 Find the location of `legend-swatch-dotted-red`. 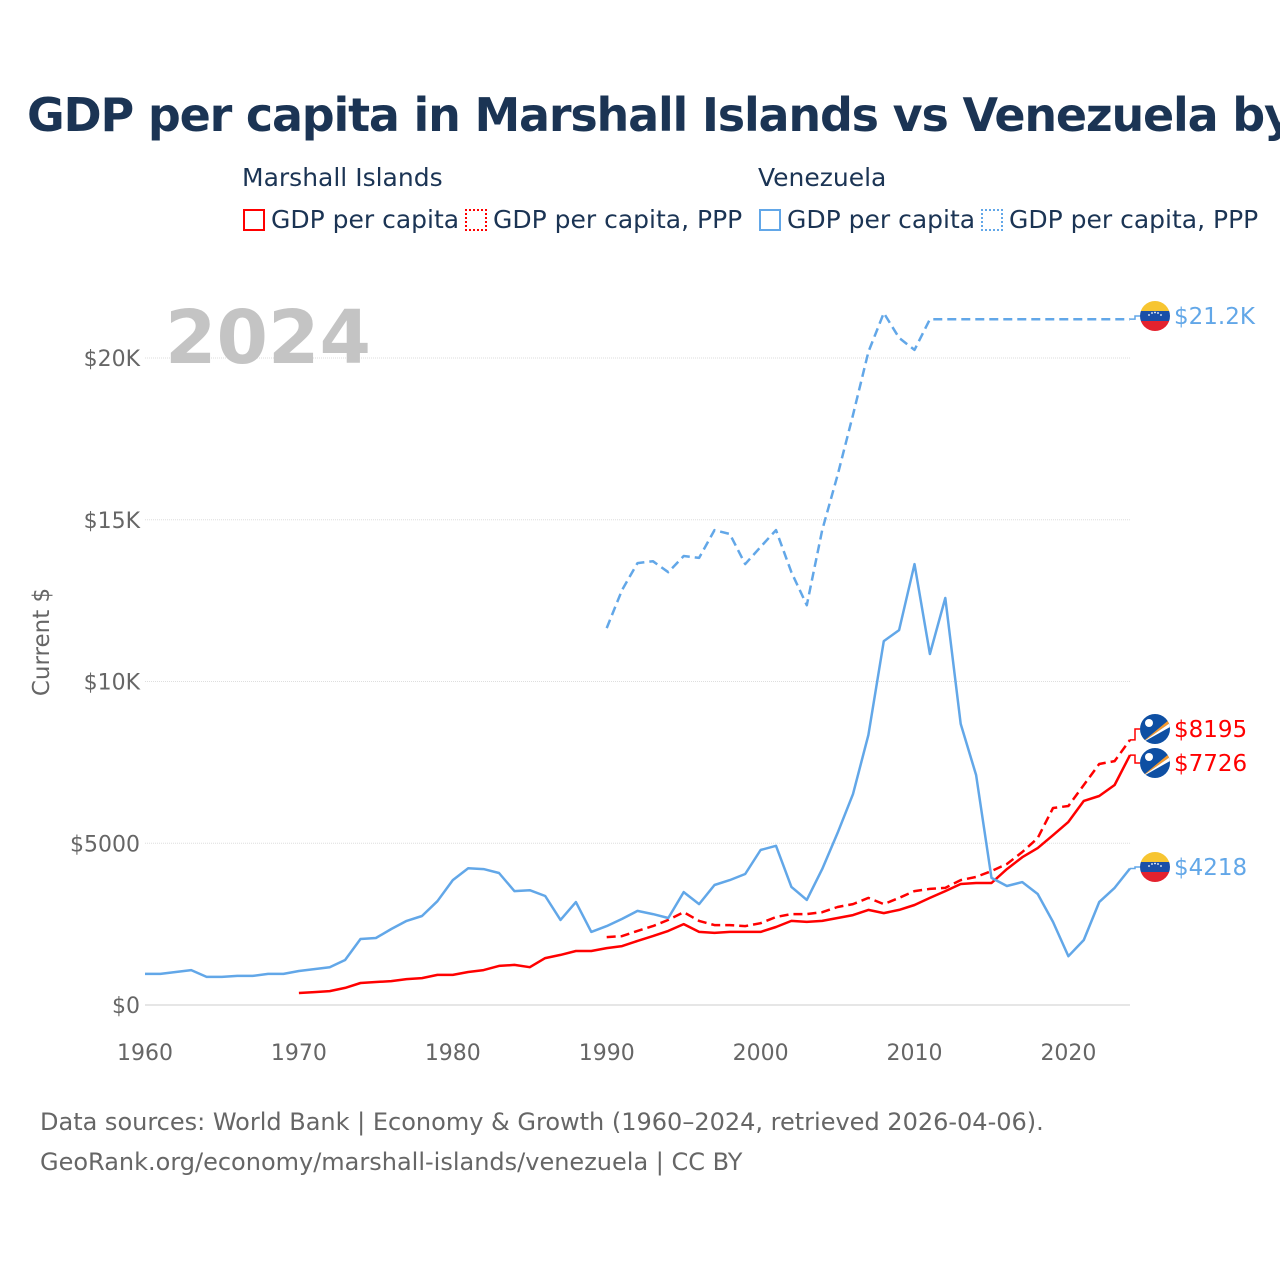

legend-swatch-dotted-red is located at coordinates (476, 219).